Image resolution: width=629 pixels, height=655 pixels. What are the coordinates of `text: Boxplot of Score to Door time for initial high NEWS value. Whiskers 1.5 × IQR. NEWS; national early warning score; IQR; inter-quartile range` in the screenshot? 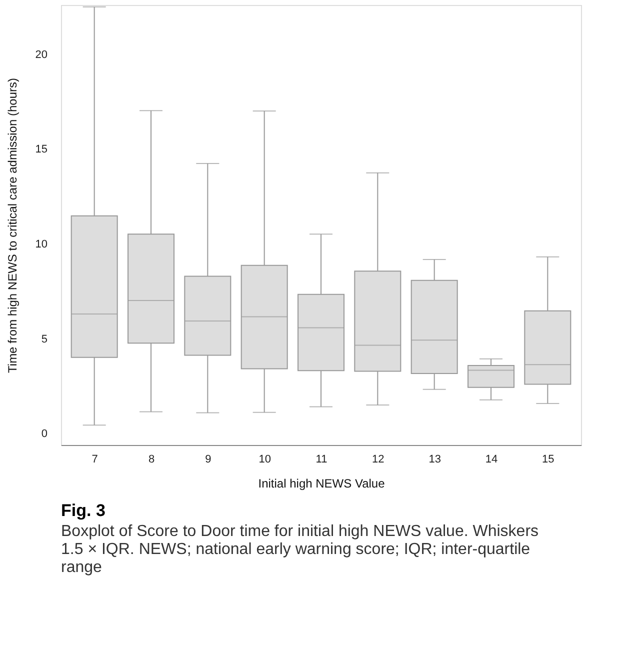 It's located at (300, 549).